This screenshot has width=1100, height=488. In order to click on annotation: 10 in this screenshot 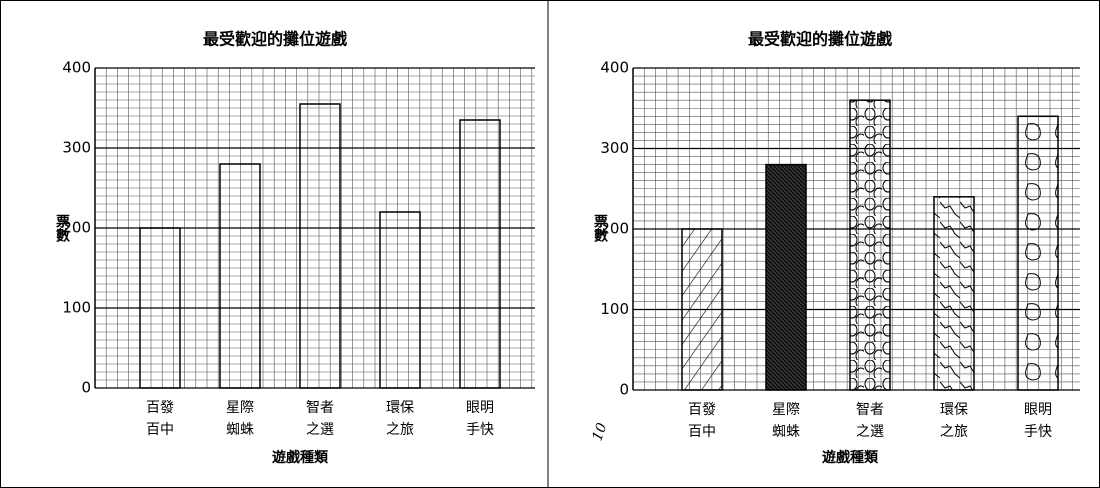, I will do `click(599, 432)`.